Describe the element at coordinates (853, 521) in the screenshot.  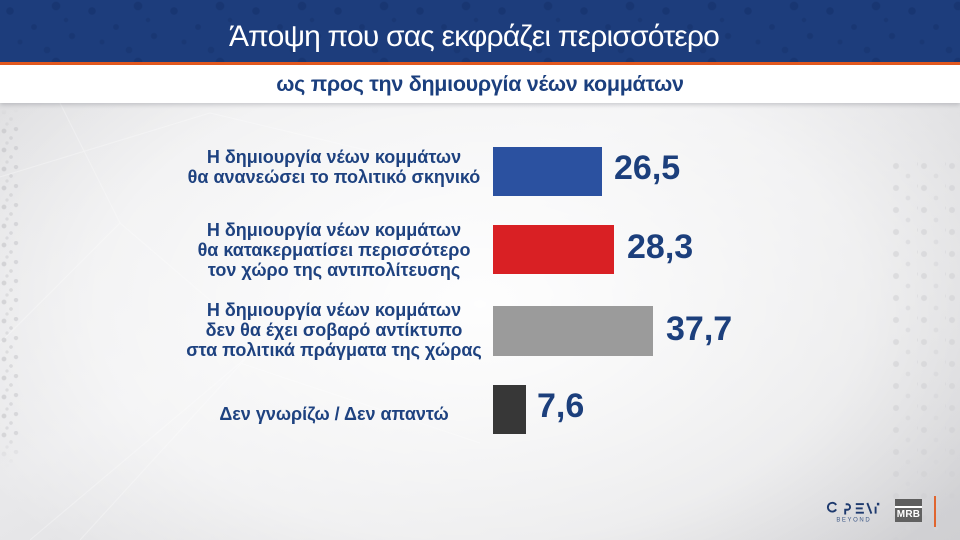
I see `svg-text: BEYOND` at that location.